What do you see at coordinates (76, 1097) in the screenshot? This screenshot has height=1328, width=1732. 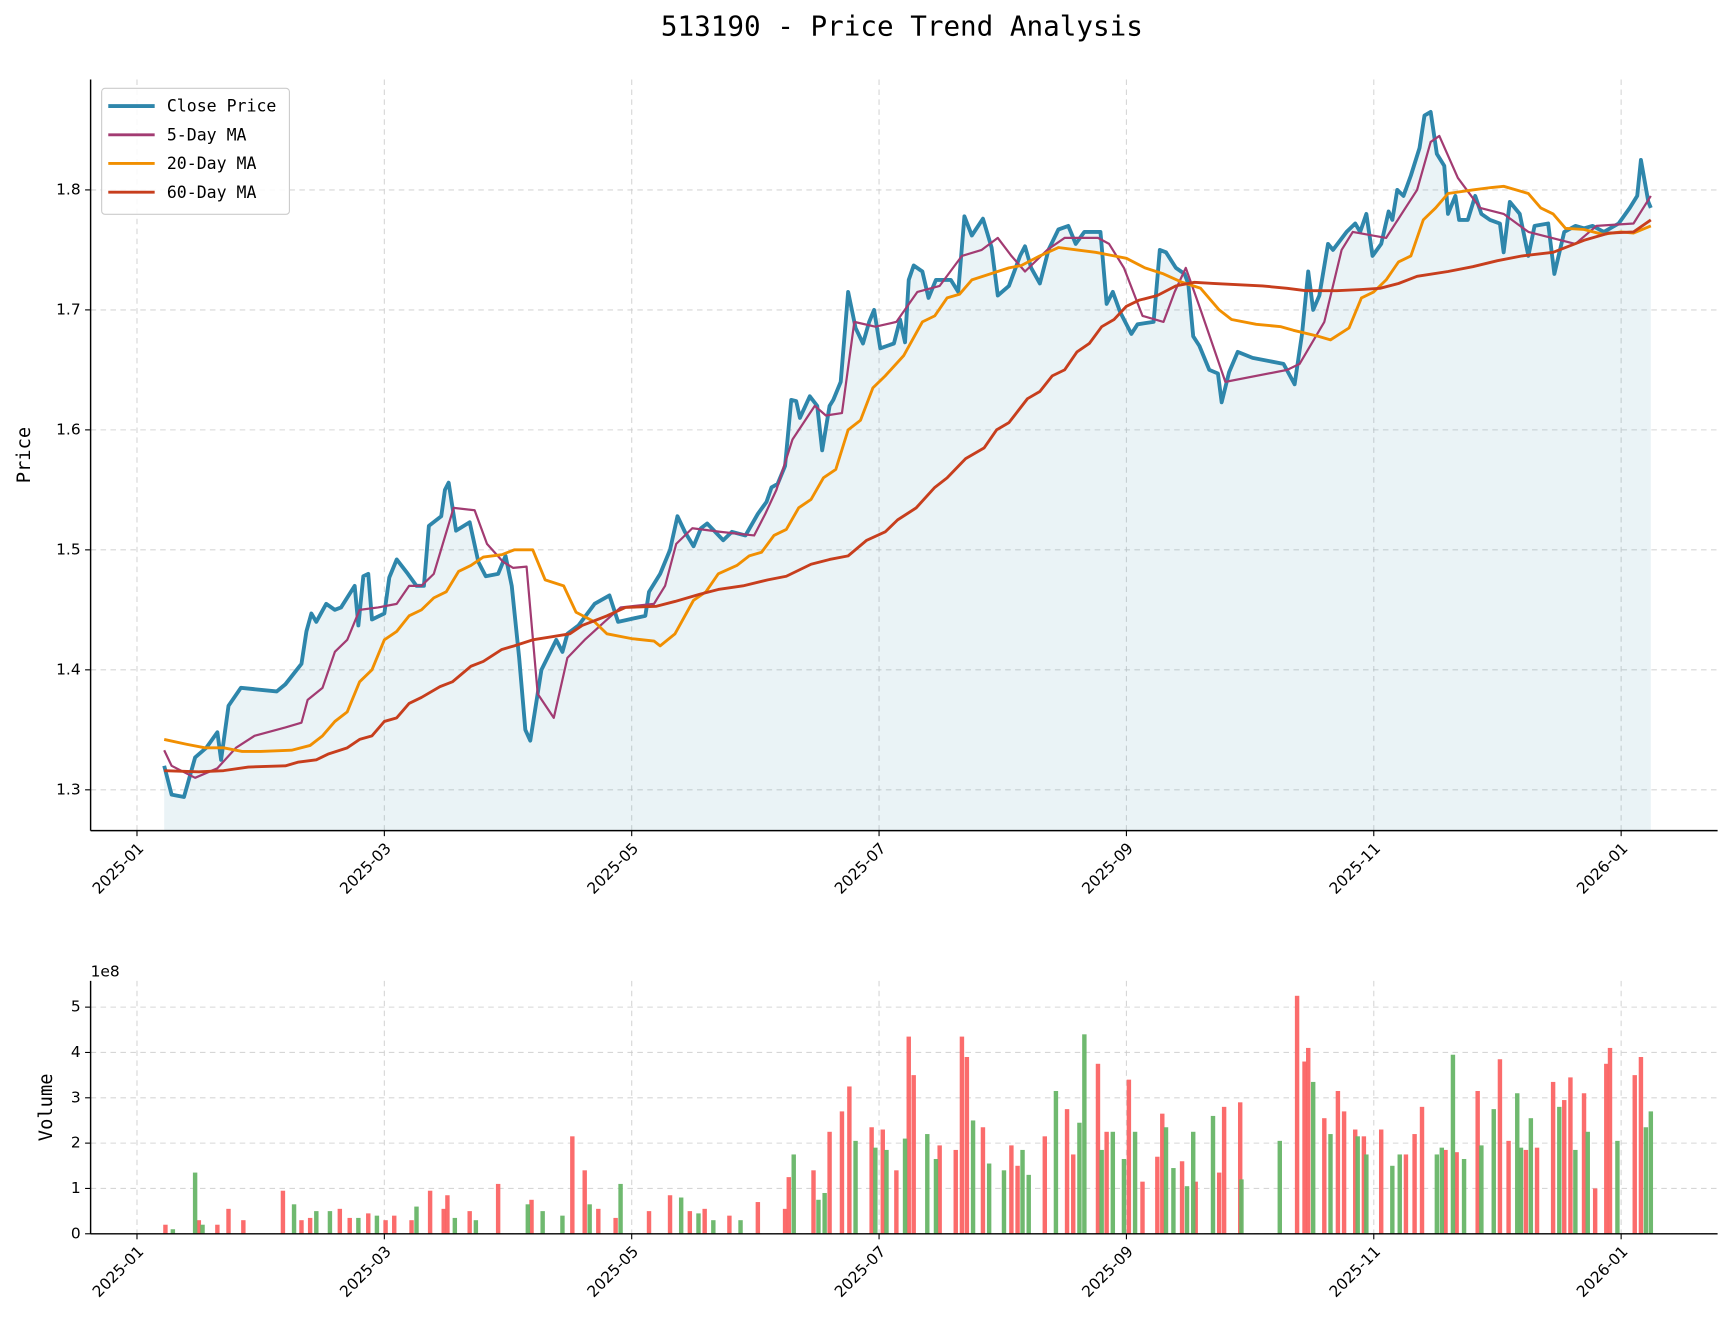 I see `y-tick-label: 3` at bounding box center [76, 1097].